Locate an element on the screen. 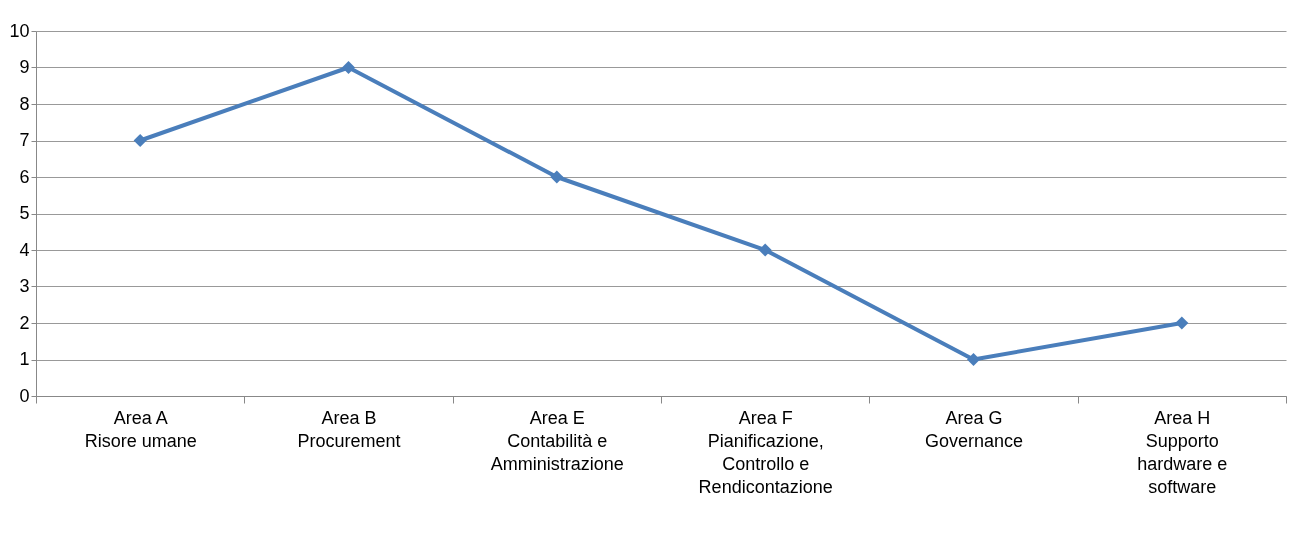 The image size is (1304, 536). y-tick-label: 7 is located at coordinates (24, 140).